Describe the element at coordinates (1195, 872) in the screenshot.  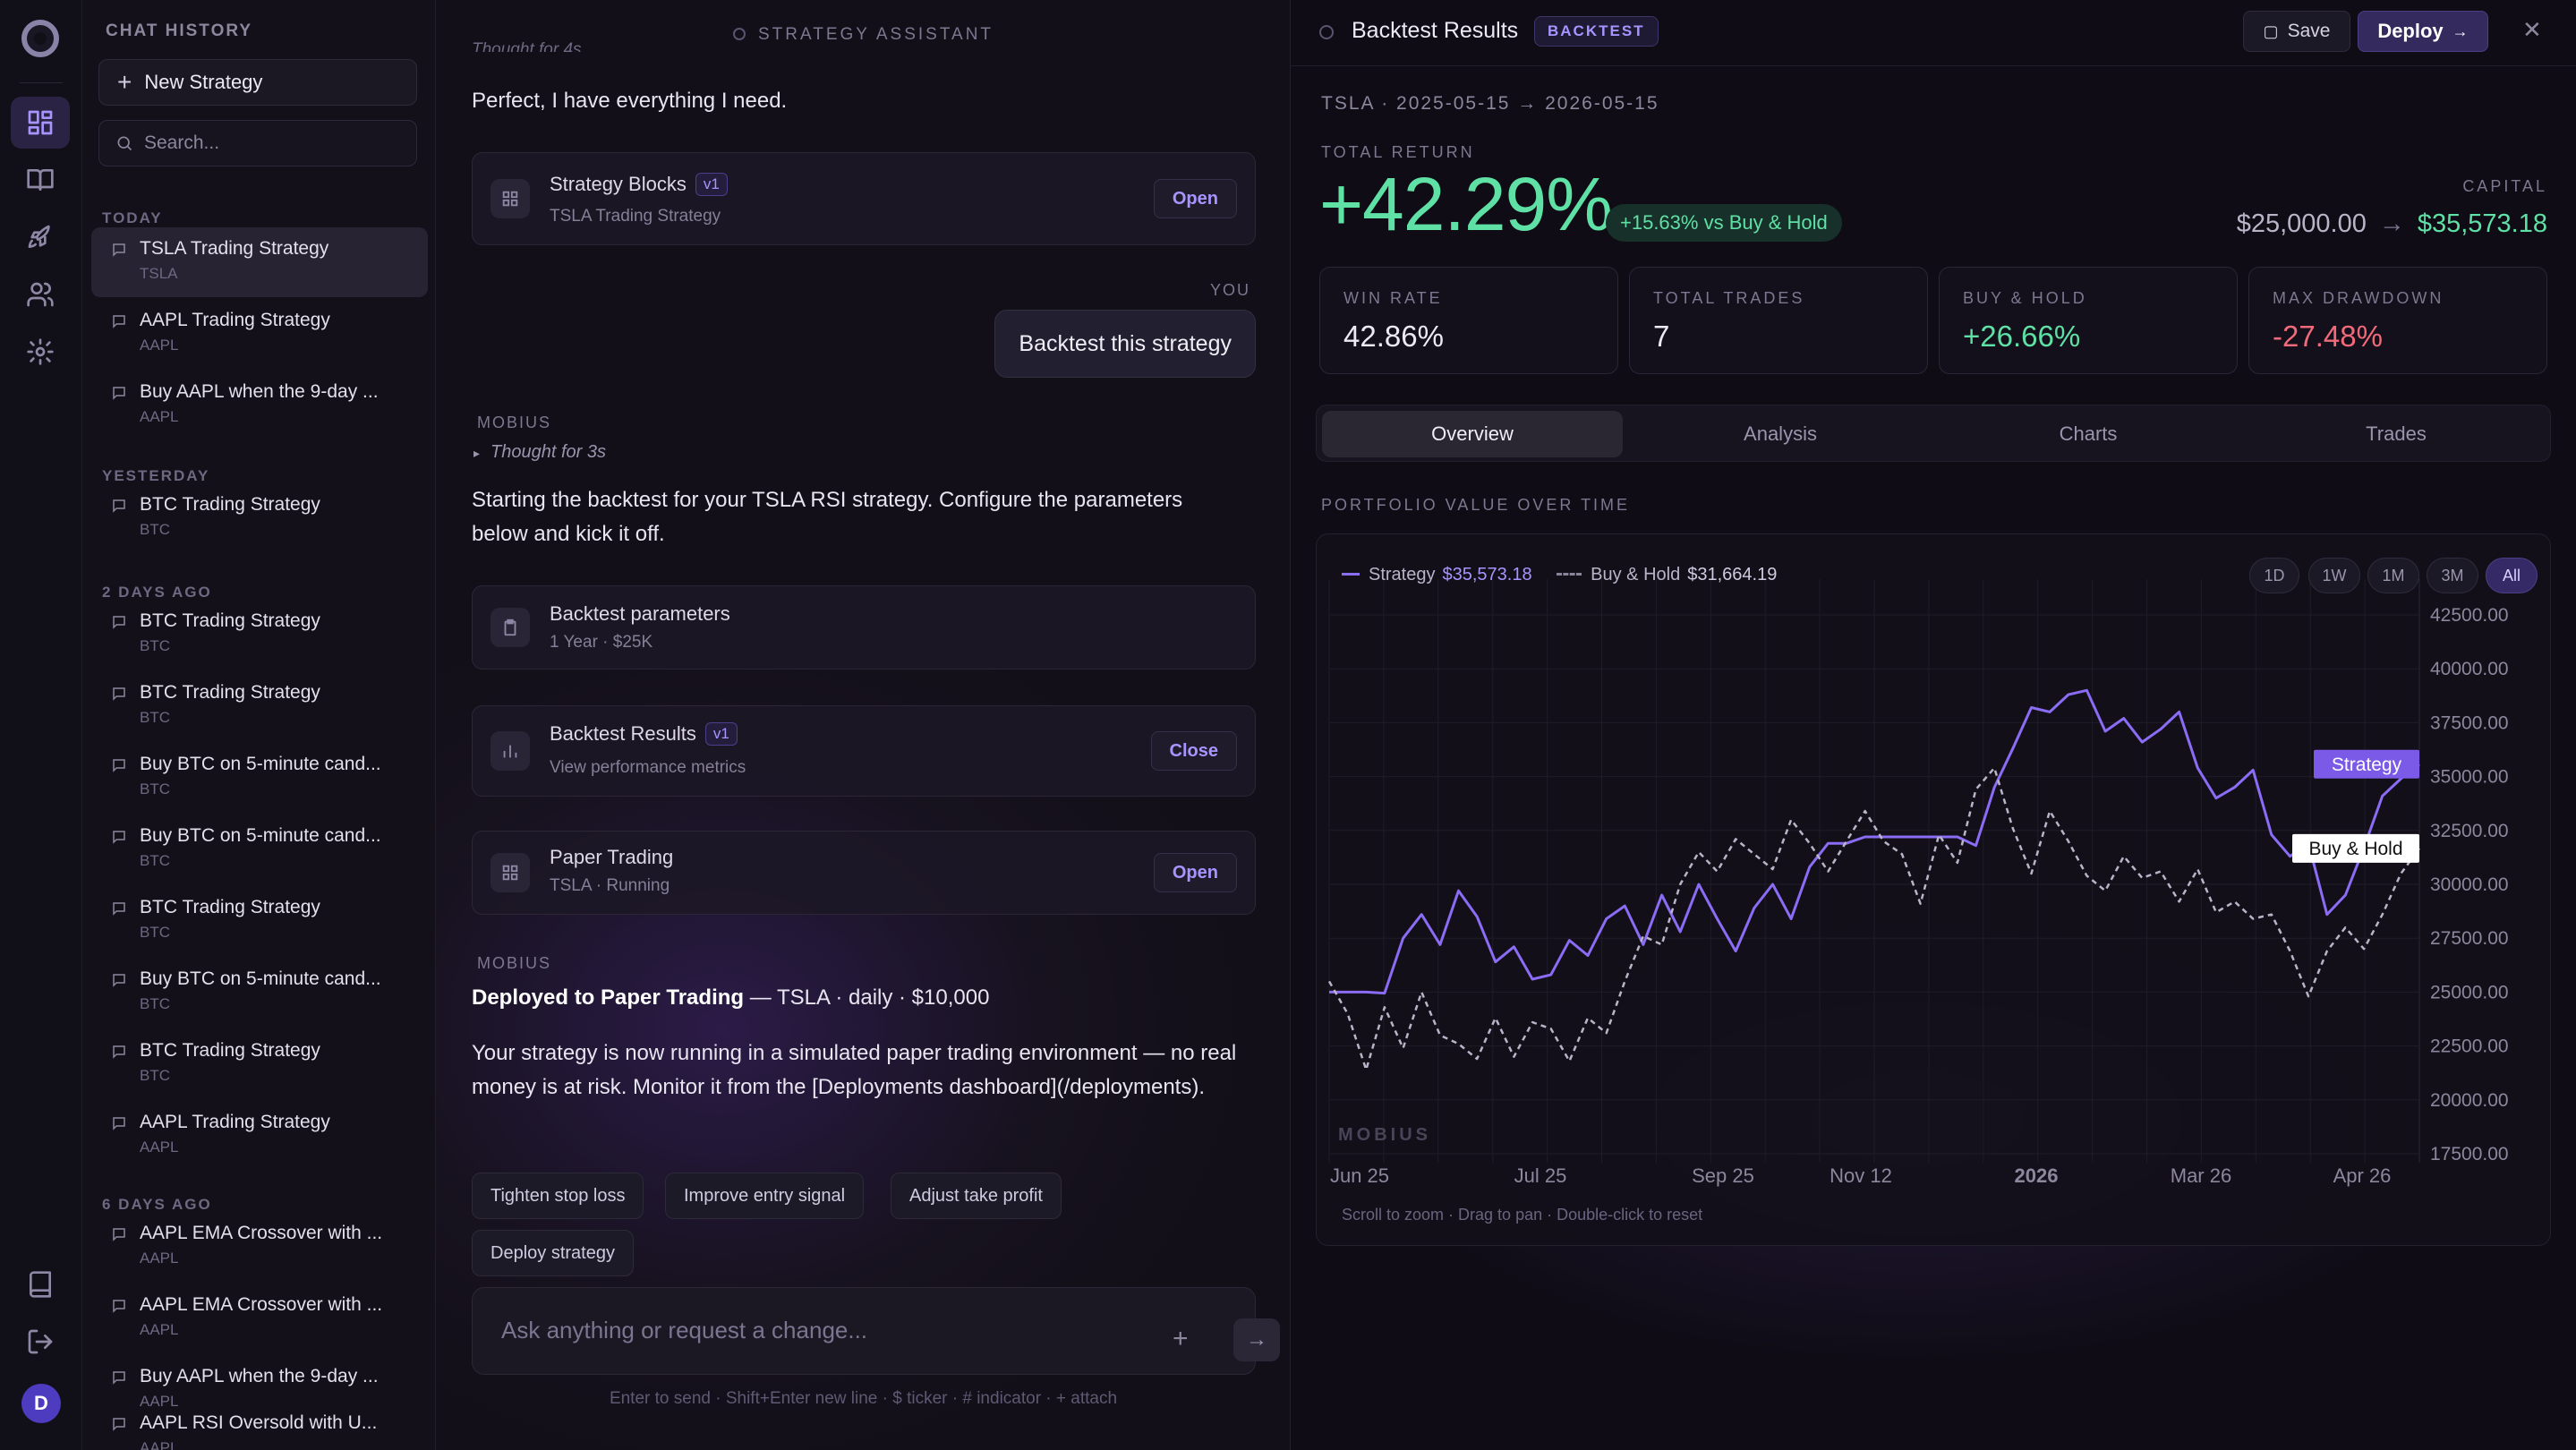
I see `open-paper-button: Open` at that location.